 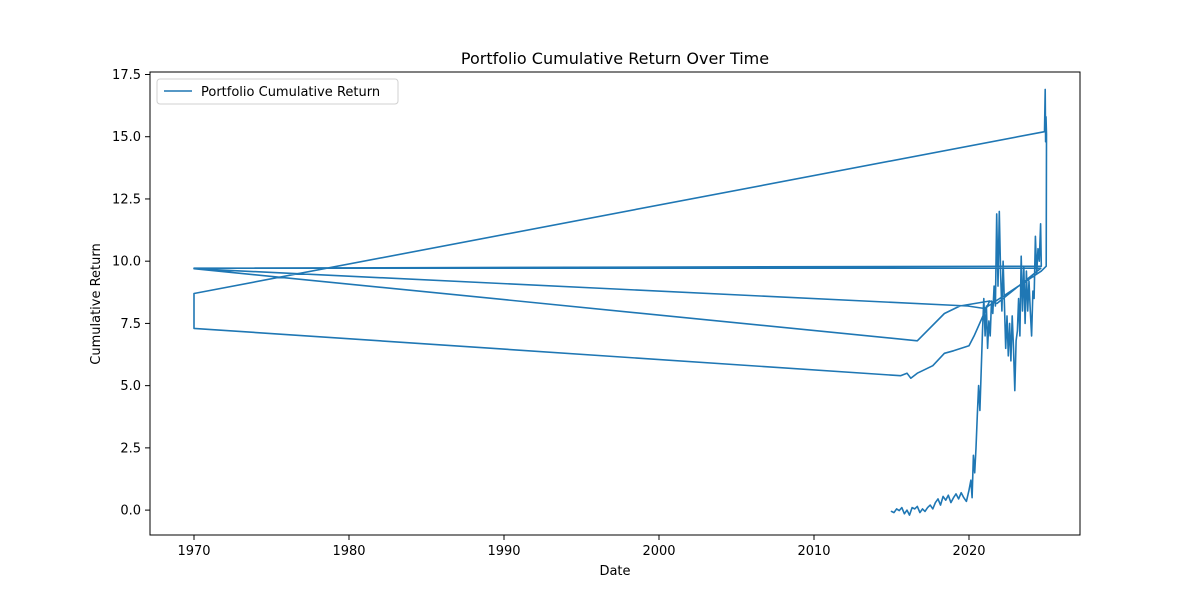 What do you see at coordinates (581, 547) in the screenshot?
I see `x-axis: 1970 1980 1990 2000 2010 2020` at bounding box center [581, 547].